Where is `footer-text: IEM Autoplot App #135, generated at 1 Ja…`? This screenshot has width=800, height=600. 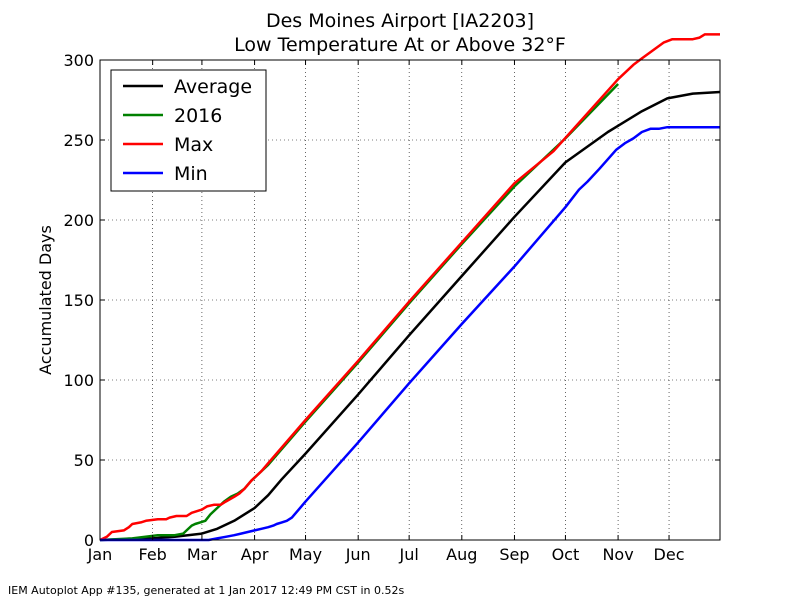
footer-text: IEM Autoplot App #135, generated at 1 Ja… is located at coordinates (206, 590).